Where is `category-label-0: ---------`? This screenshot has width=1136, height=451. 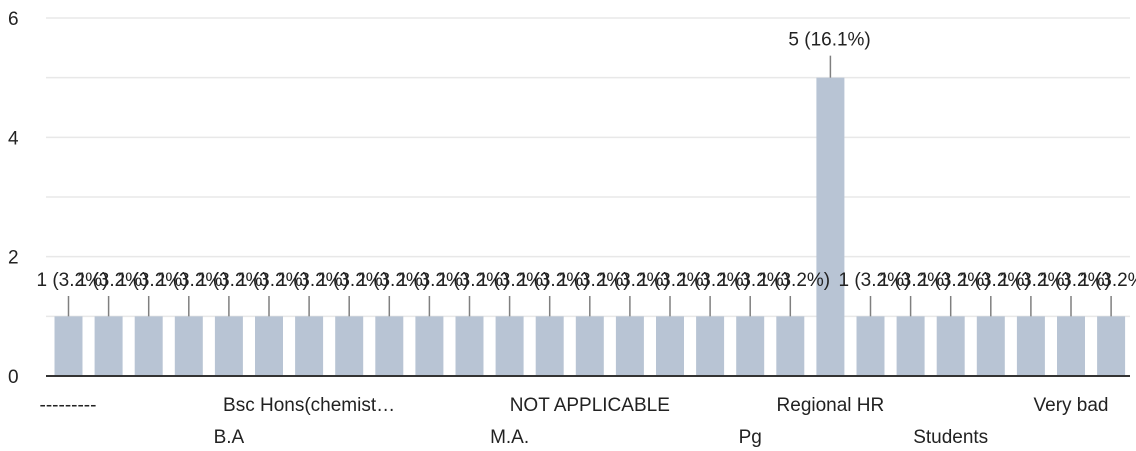
category-label-0: --------- is located at coordinates (68, 405).